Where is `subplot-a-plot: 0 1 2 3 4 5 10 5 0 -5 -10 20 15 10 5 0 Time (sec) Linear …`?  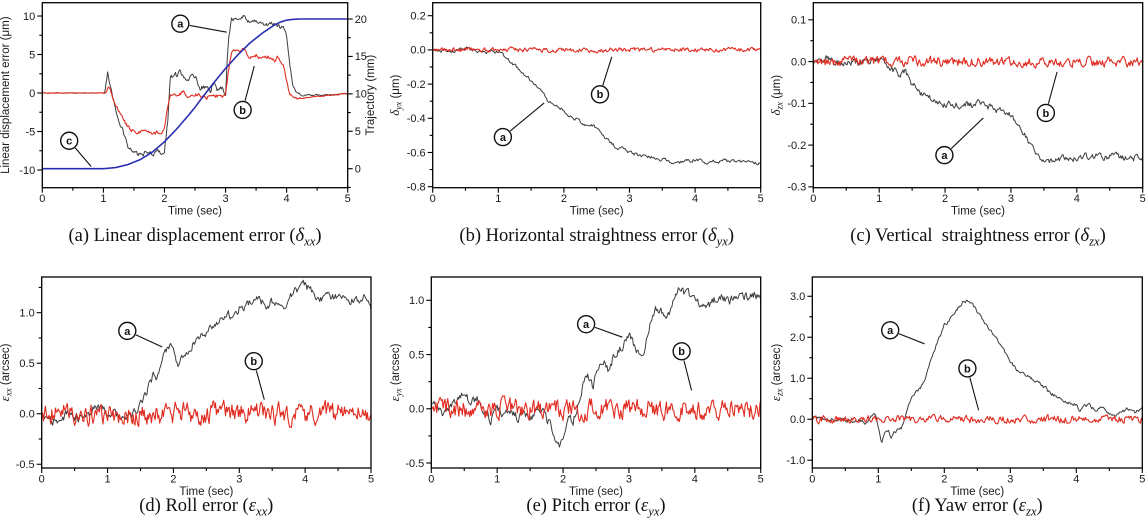 subplot-a-plot: 0 1 2 3 4 5 10 5 0 -5 -10 20 15 10 5 0 Time (sec) Linear … is located at coordinates (188, 110).